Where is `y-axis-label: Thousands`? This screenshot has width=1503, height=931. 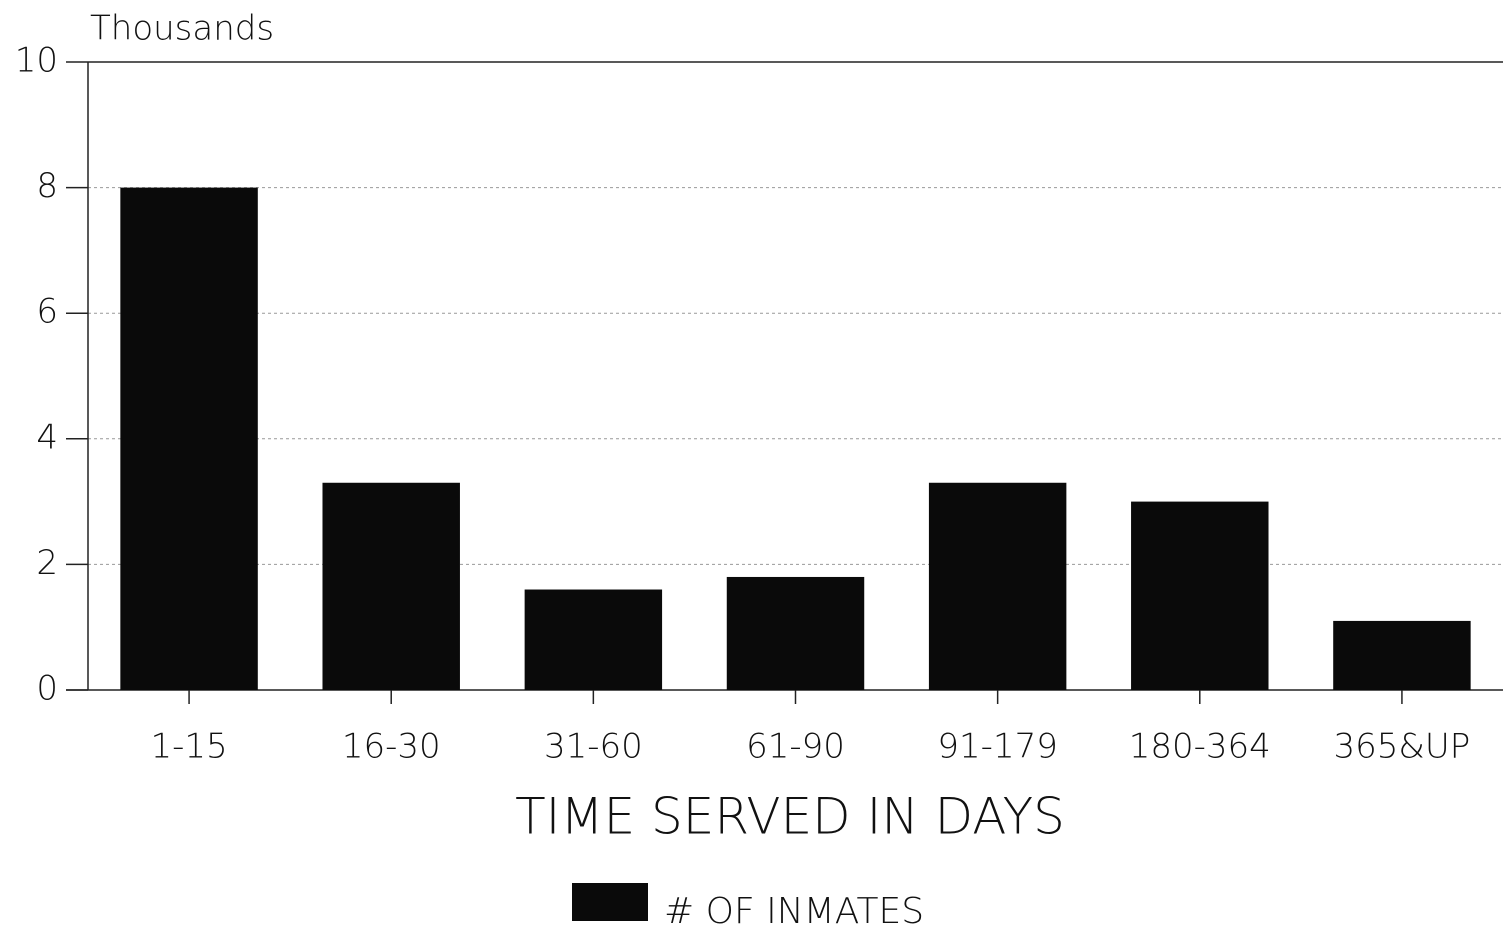 y-axis-label: Thousands is located at coordinates (182, 29).